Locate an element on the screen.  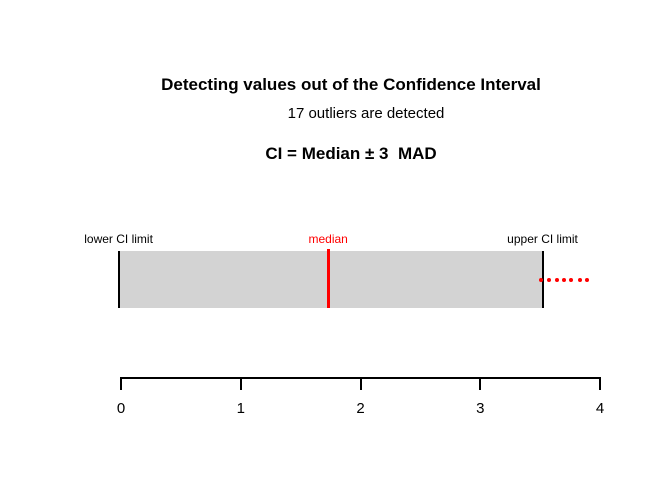
x-axis-tick-label: 3 is located at coordinates (480, 408).